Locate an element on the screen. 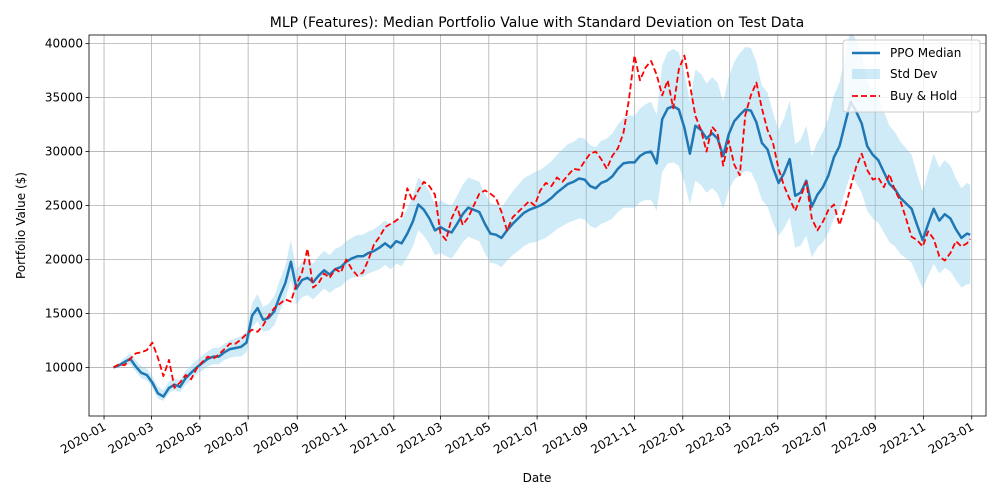 Image resolution: width=1000 pixels, height=500 pixels. legend-ppo-label: PPO Median is located at coordinates (925, 53).